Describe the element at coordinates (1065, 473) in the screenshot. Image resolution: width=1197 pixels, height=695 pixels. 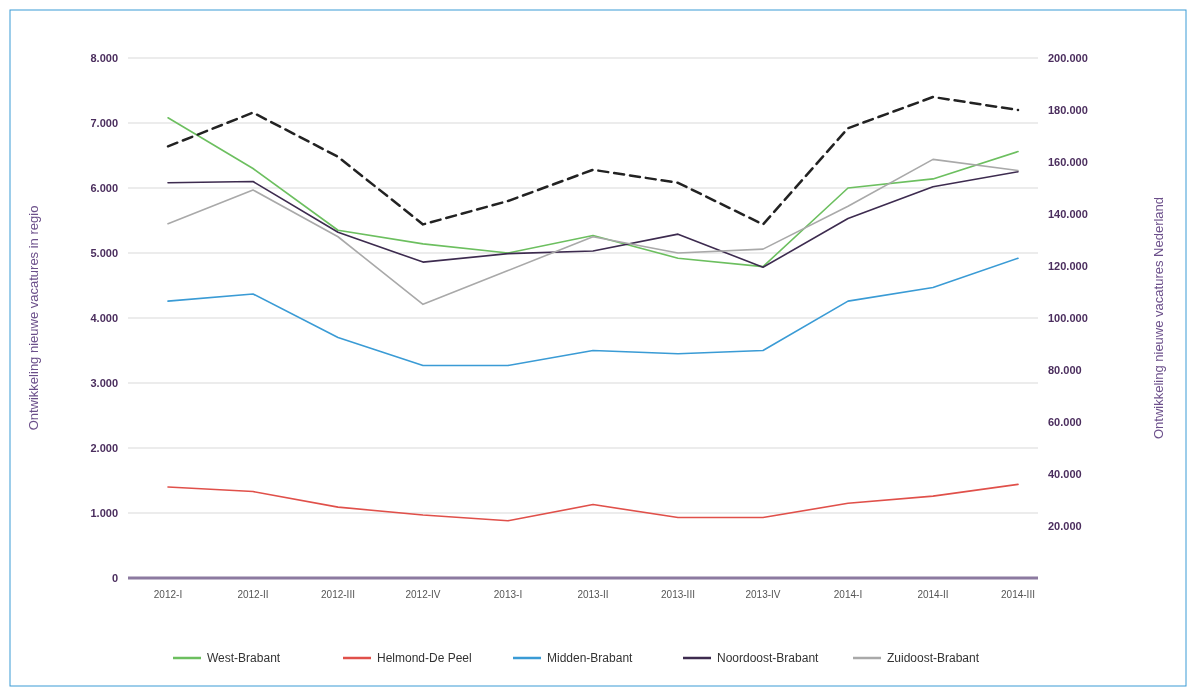
I see `y2-tick-label: 40.000` at that location.